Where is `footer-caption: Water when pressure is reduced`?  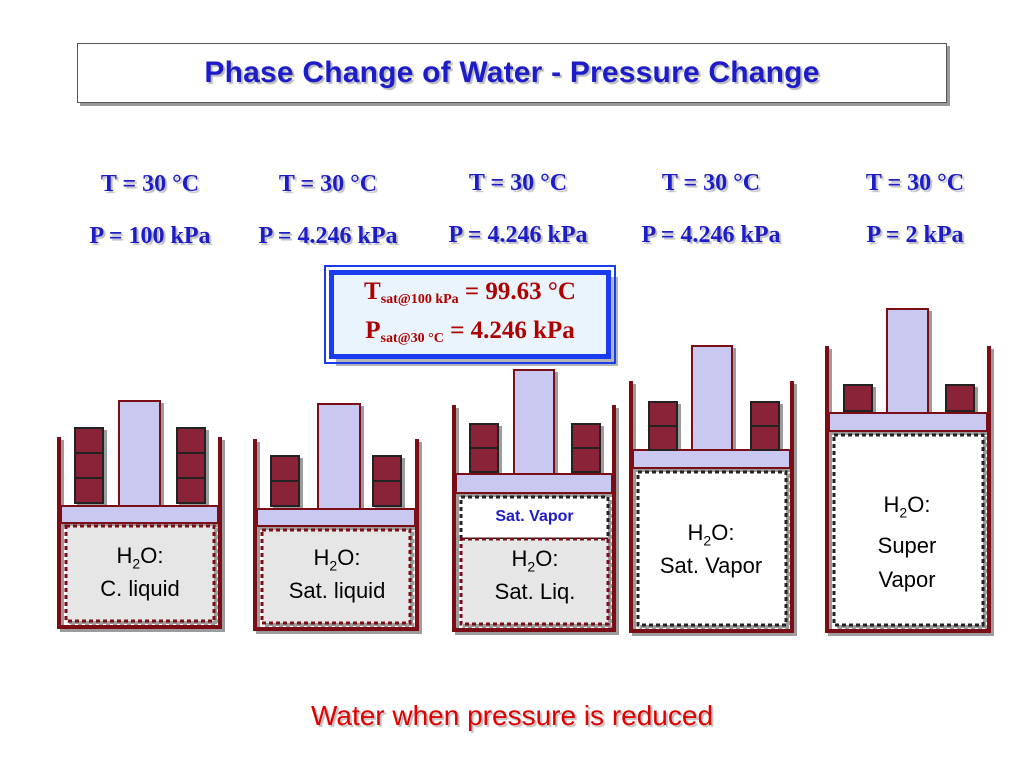
footer-caption: Water when pressure is reduced is located at coordinates (512, 715).